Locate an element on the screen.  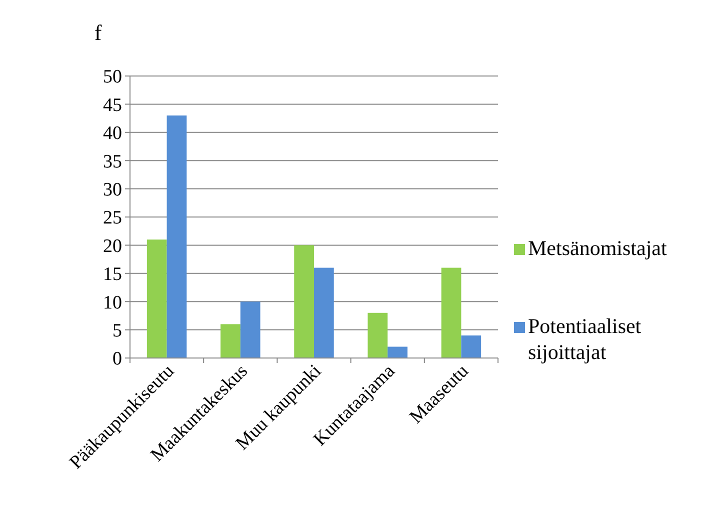
legend-label: Potentiaaliset sijoittajat is located at coordinates (585, 339).